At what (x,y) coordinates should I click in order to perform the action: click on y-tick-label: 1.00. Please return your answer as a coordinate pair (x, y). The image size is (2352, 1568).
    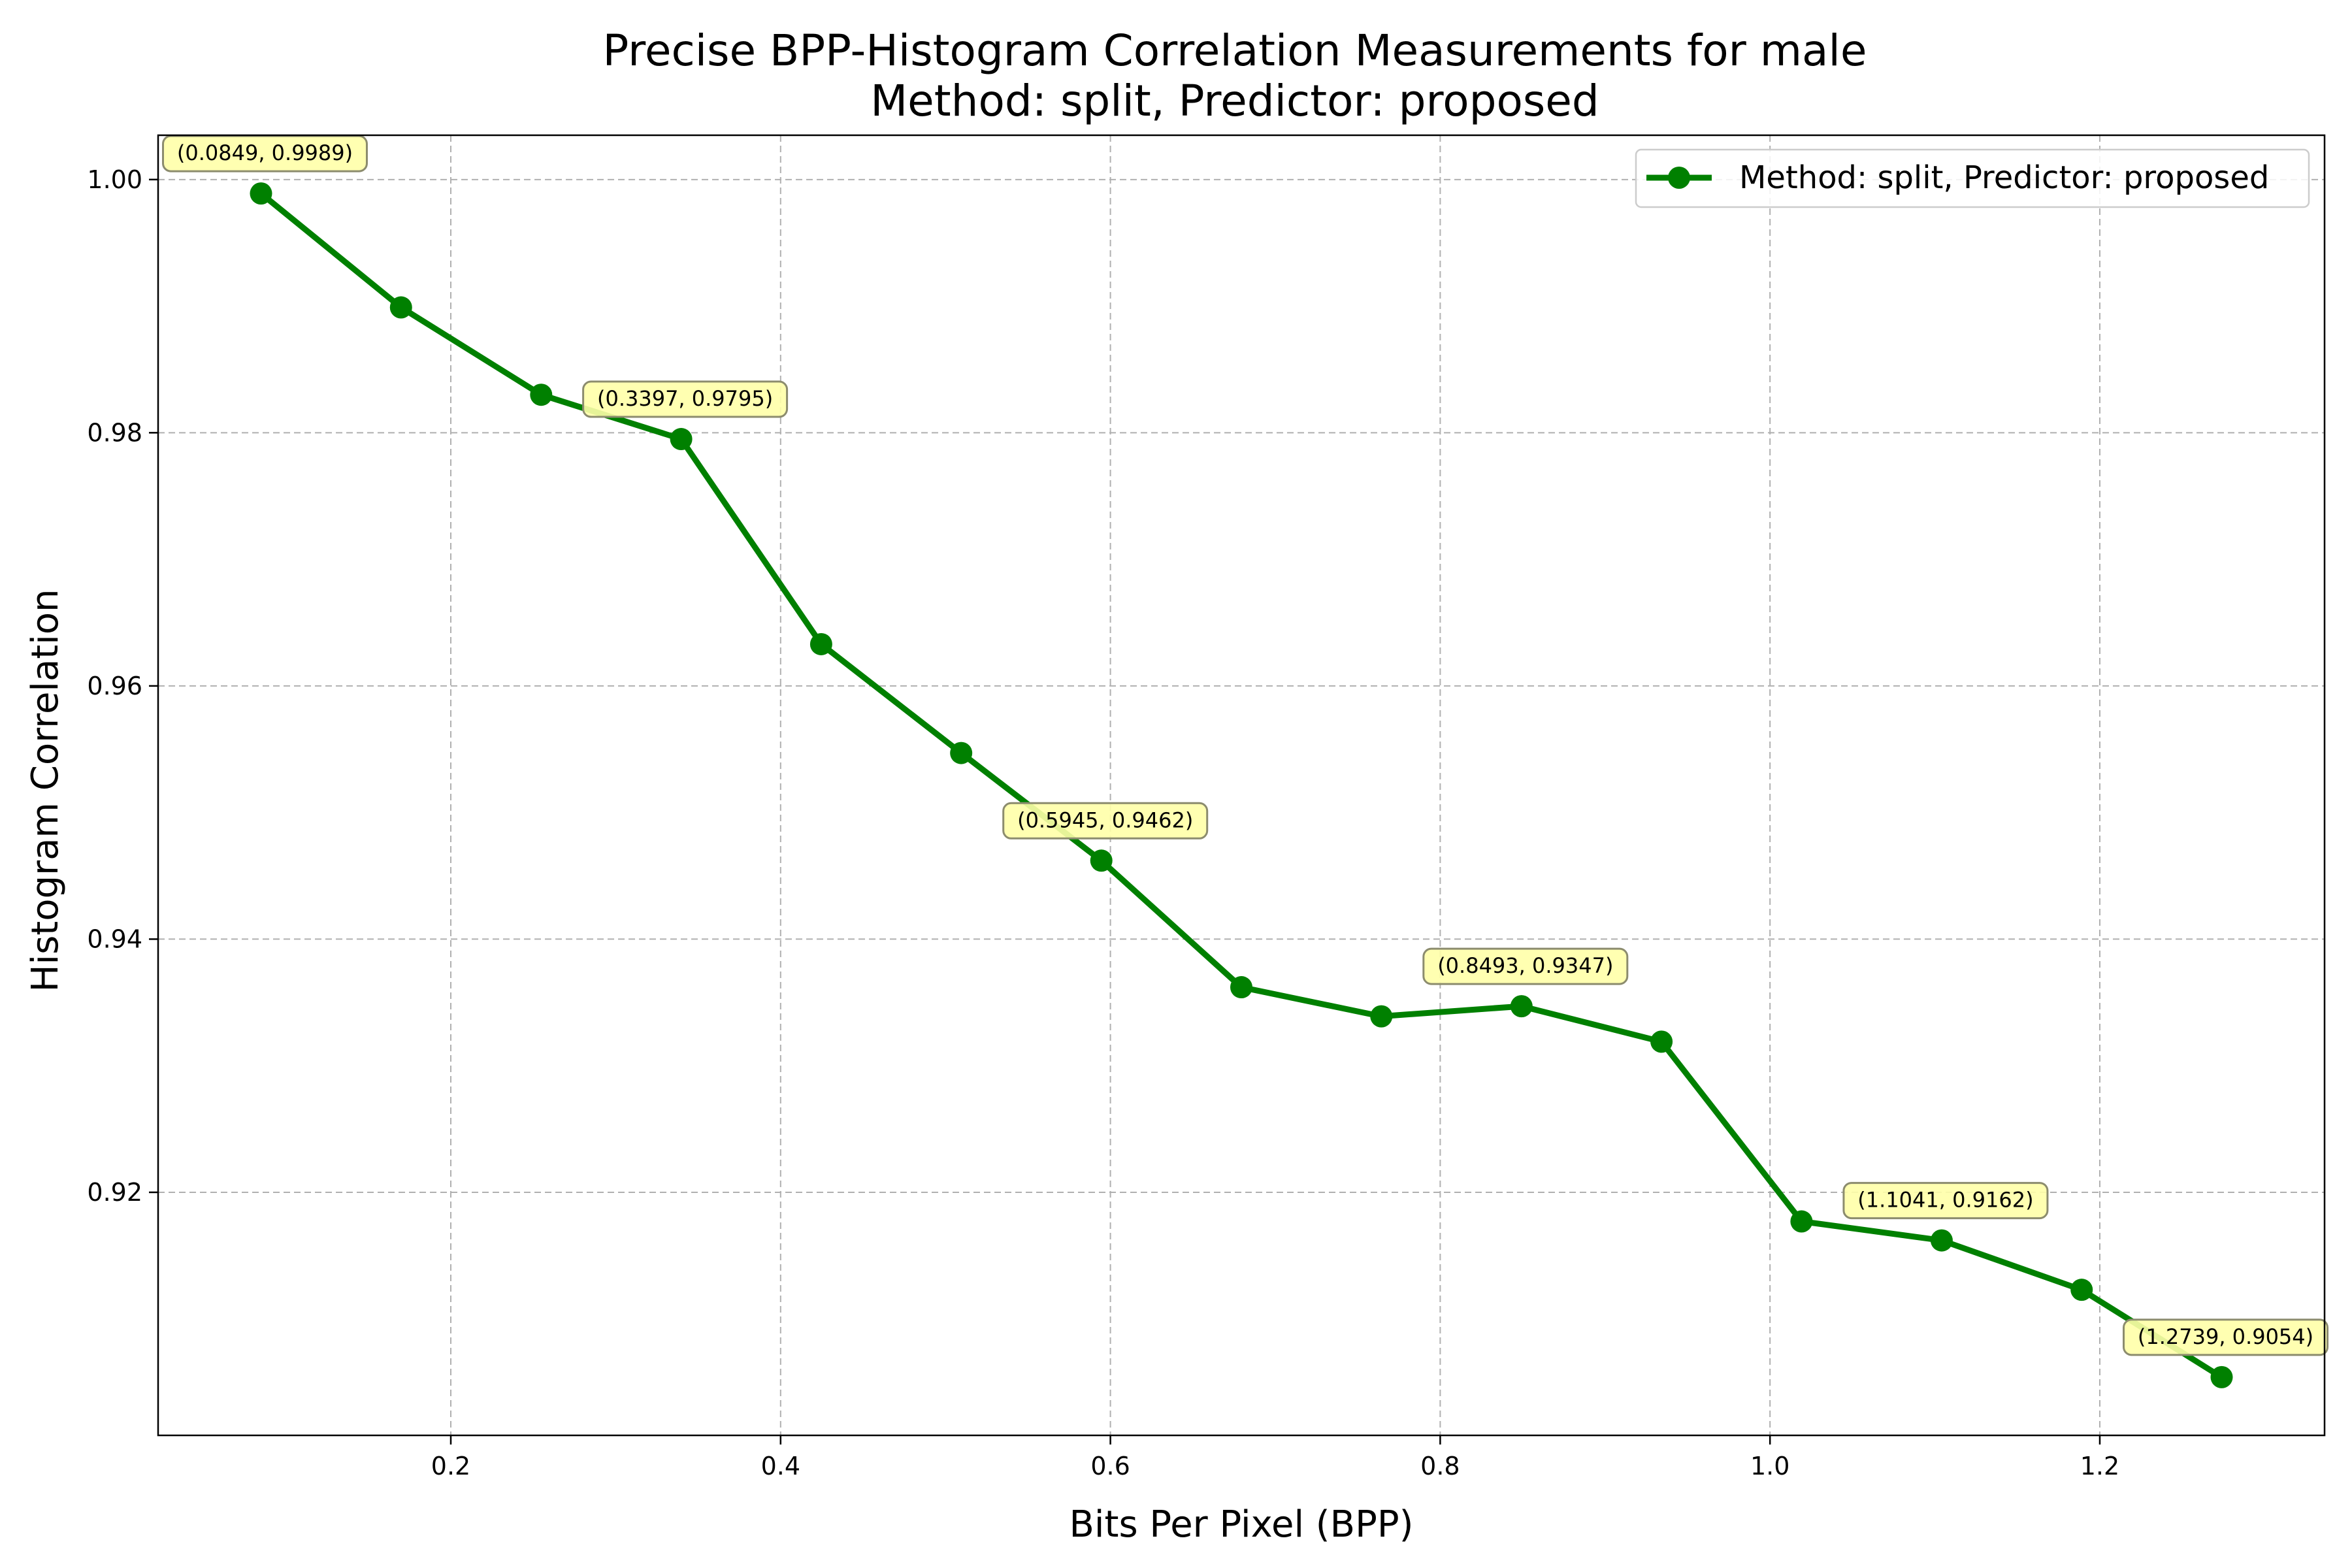
    Looking at the image, I should click on (114, 179).